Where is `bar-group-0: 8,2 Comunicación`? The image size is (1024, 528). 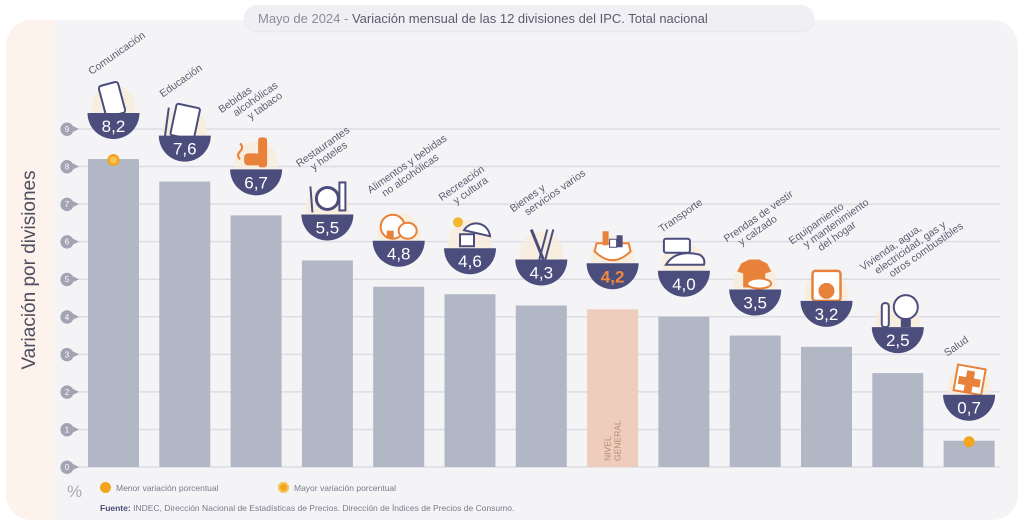
bar-group-0: 8,2 Comunicación is located at coordinates (117, 248).